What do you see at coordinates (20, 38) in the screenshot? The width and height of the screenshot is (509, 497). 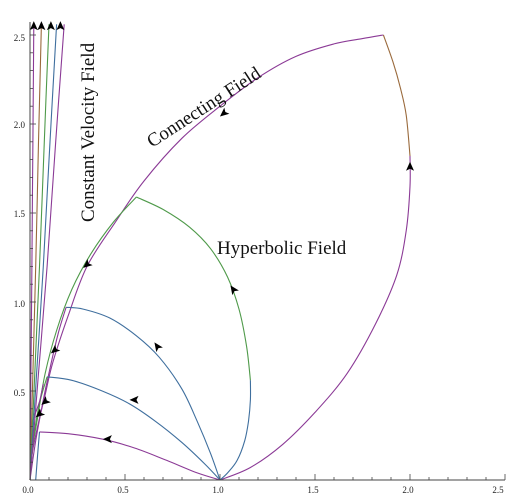 I see `y-tick-label-4: 2.5` at bounding box center [20, 38].